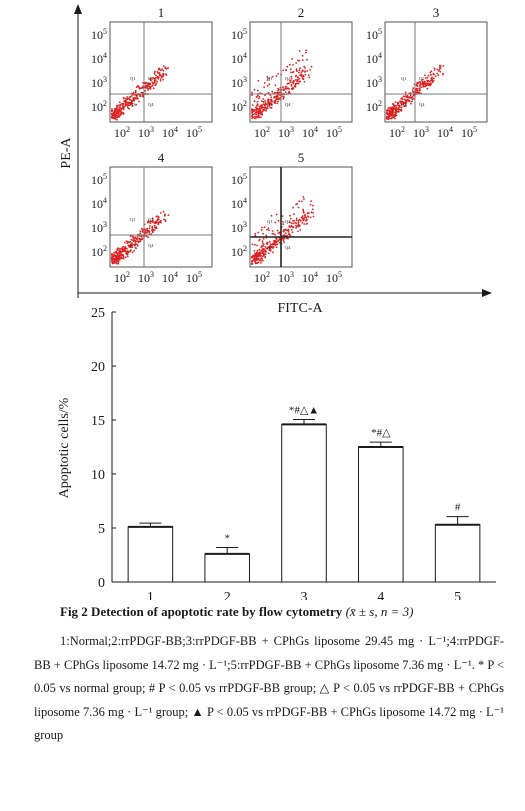 The height and width of the screenshot is (811, 525). What do you see at coordinates (161, 157) in the screenshot?
I see `flow-panel-title: 4` at bounding box center [161, 157].